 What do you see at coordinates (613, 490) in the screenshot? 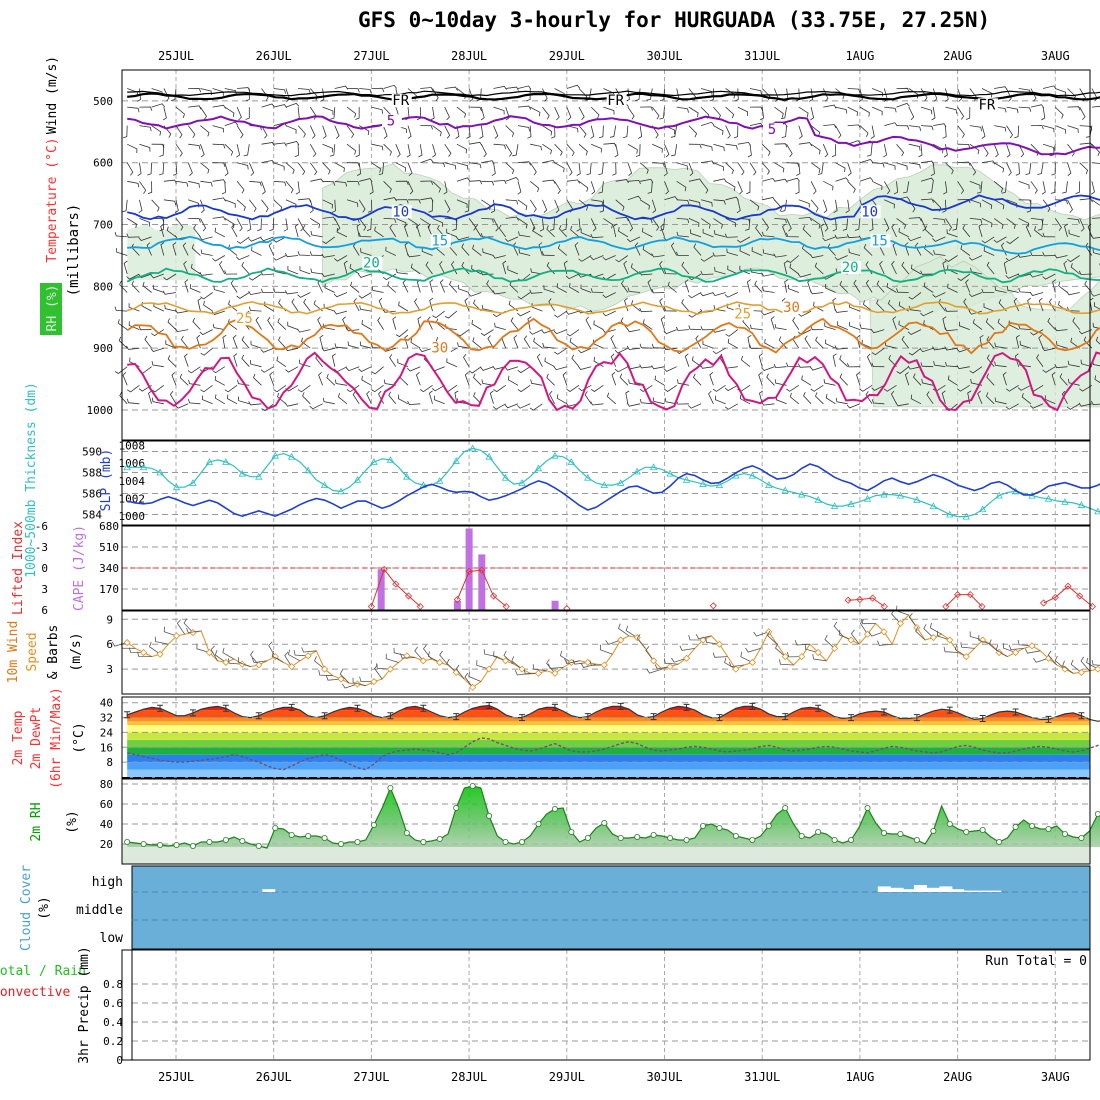
I see `slp-series-line` at bounding box center [613, 490].